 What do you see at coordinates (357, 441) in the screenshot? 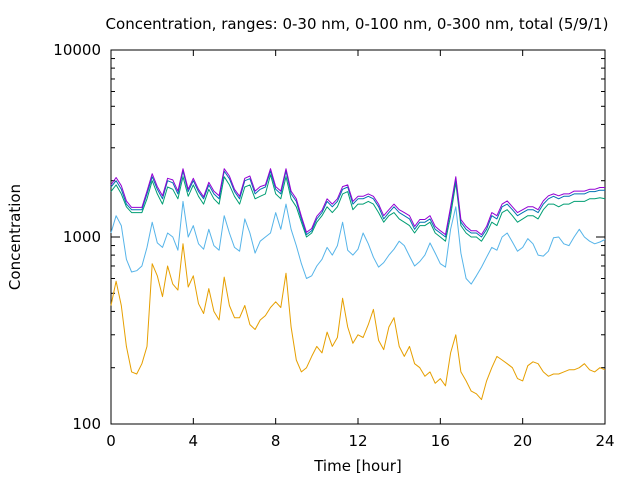
I see `x-tick-label: 12` at bounding box center [357, 441].